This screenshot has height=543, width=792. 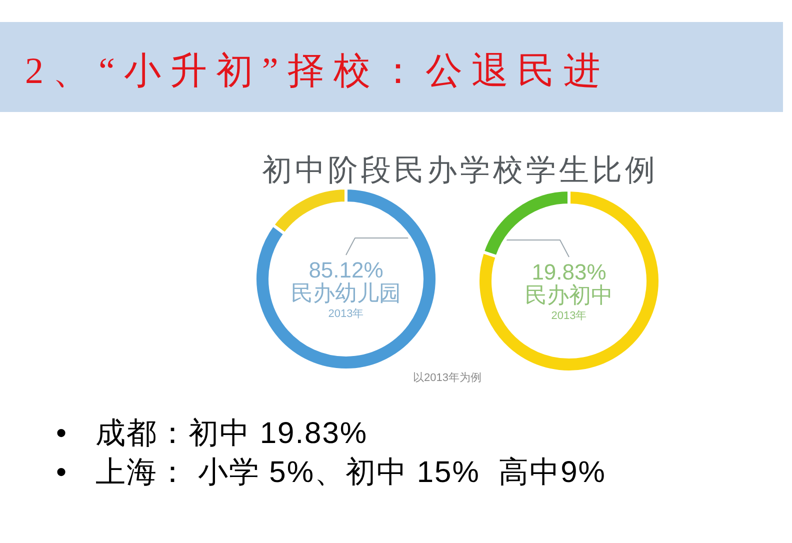 I want to click on slice-label: 民办初中, so click(x=569, y=295).